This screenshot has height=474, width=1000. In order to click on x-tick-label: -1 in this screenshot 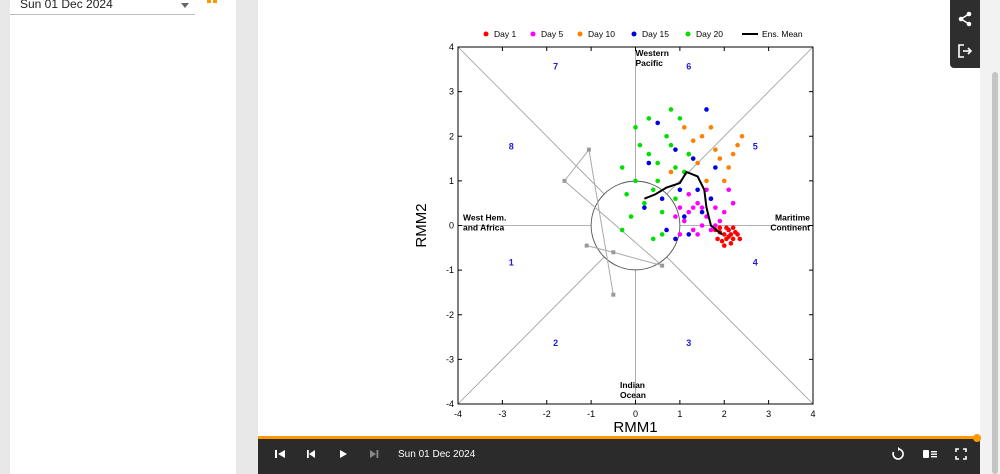, I will do `click(591, 414)`.